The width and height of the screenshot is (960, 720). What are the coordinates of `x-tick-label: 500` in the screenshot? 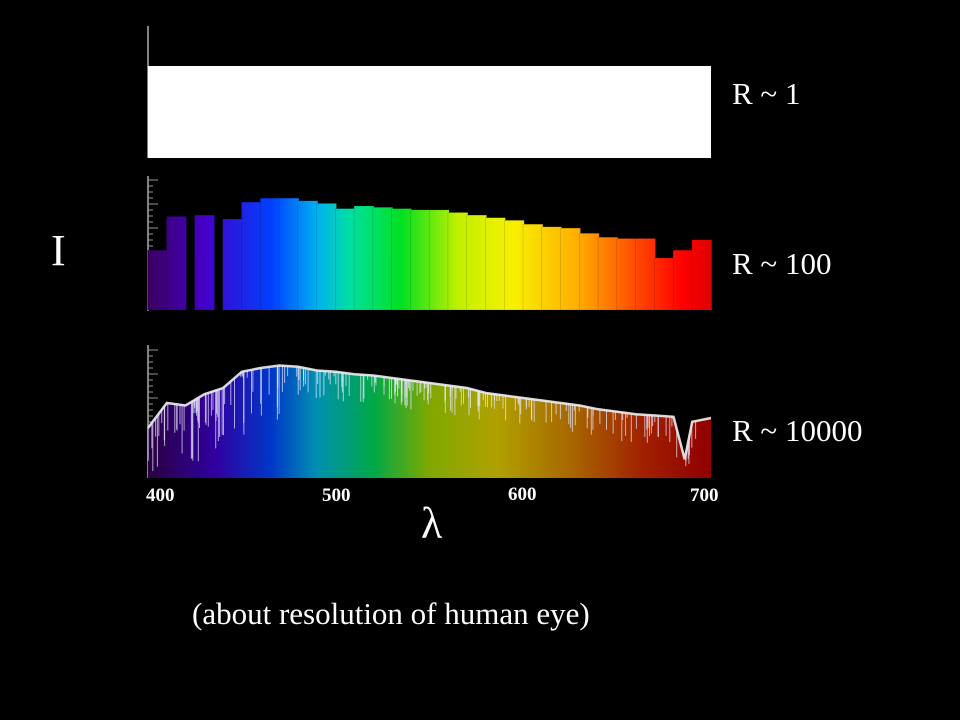 It's located at (336, 495).